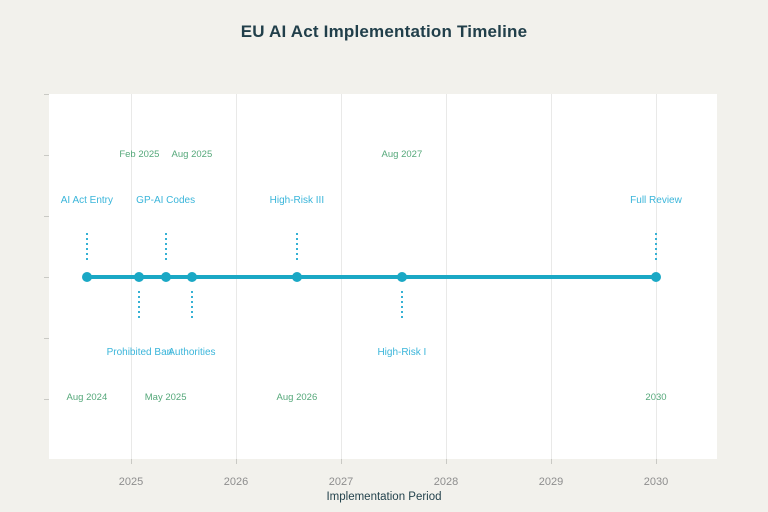  I want to click on x-axis-tick-label: 2029, so click(551, 482).